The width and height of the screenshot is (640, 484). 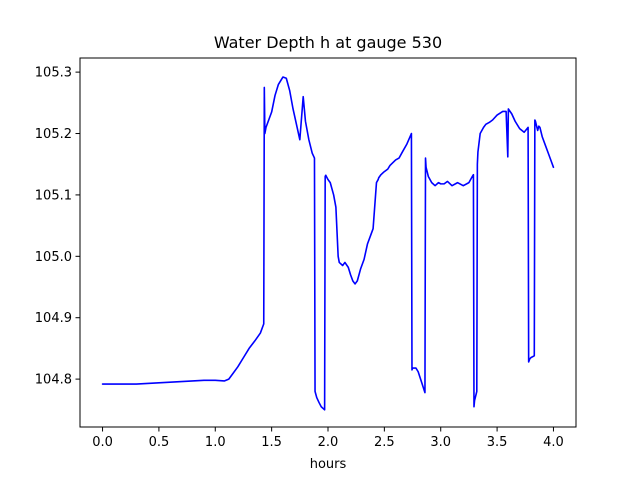 I want to click on y-tick-label: 105.1, so click(x=53, y=195).